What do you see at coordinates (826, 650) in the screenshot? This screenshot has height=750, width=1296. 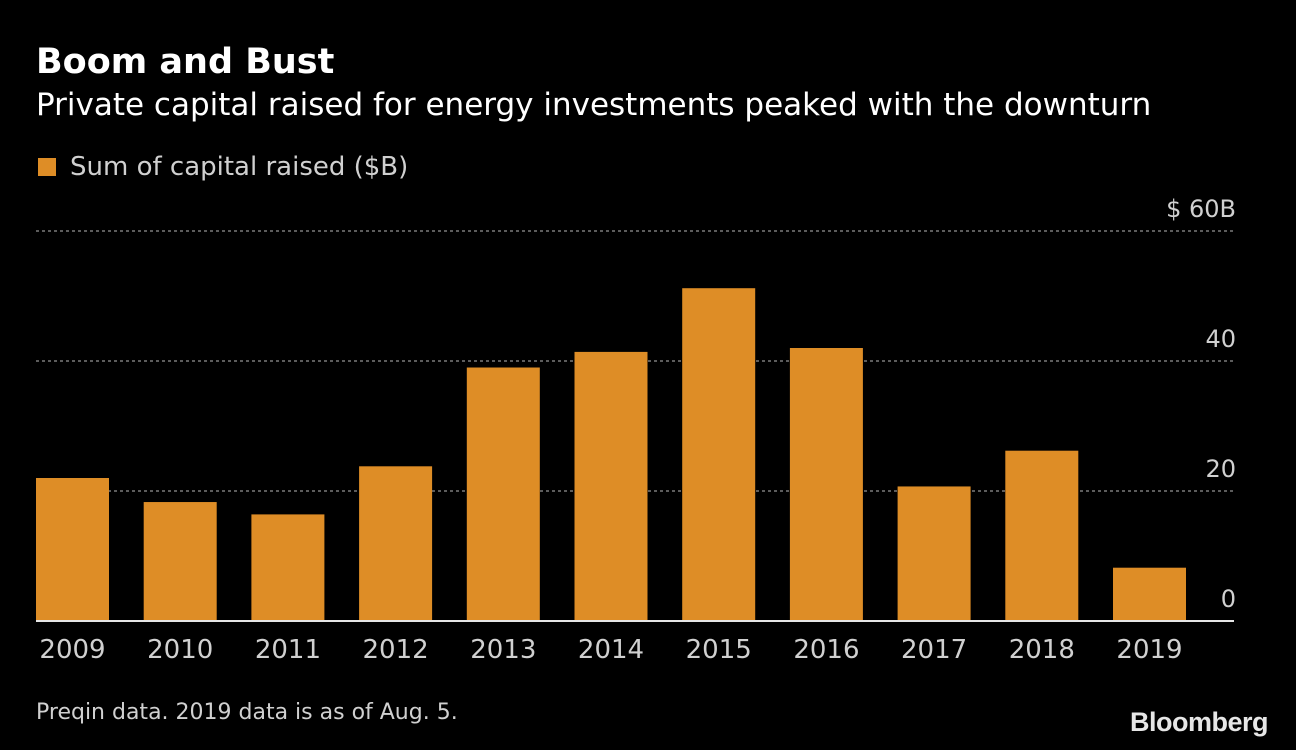 I see `x-tick-label: 2016` at bounding box center [826, 650].